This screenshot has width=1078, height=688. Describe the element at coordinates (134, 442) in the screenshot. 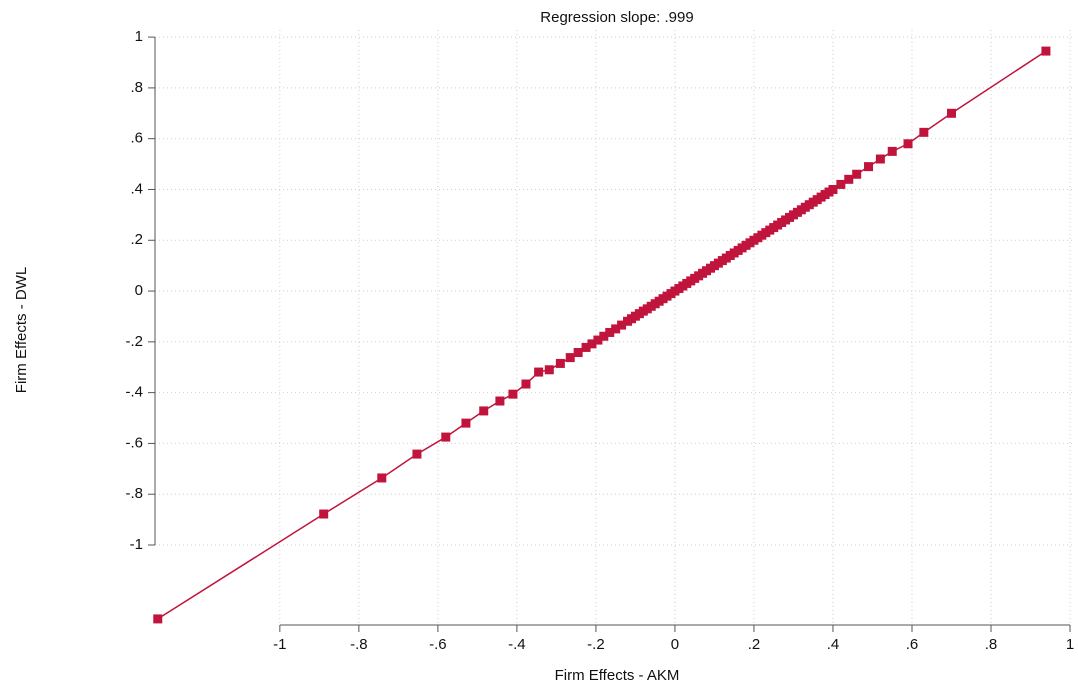

I see `y-tick-label: -.6` at that location.